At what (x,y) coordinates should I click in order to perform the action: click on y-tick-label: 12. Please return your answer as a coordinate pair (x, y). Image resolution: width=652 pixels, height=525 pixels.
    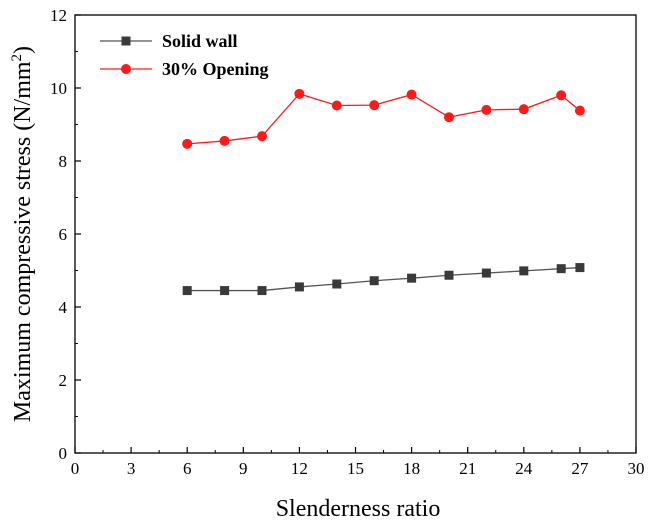
    Looking at the image, I should click on (58, 15).